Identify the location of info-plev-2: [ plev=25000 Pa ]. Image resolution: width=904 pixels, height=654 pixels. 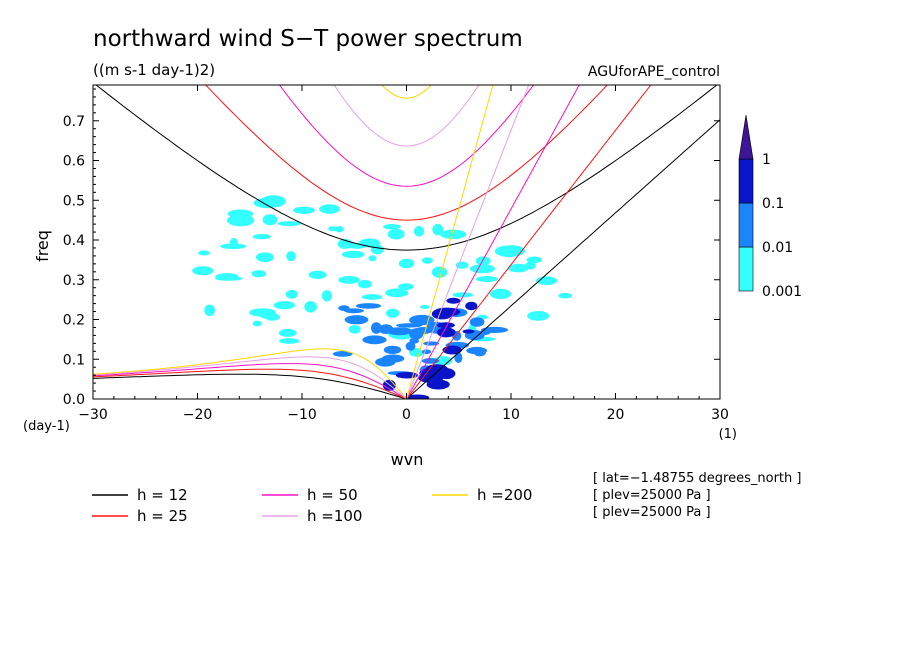
(652, 512).